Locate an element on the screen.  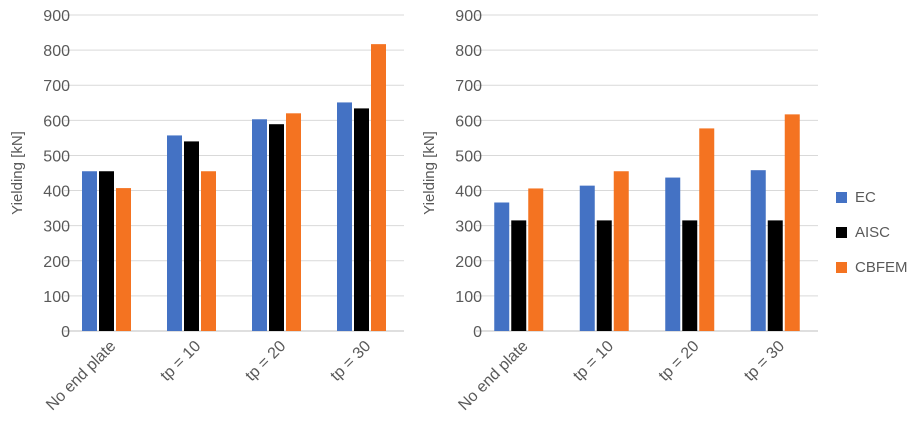
legend-swatch-ec is located at coordinates (841, 197).